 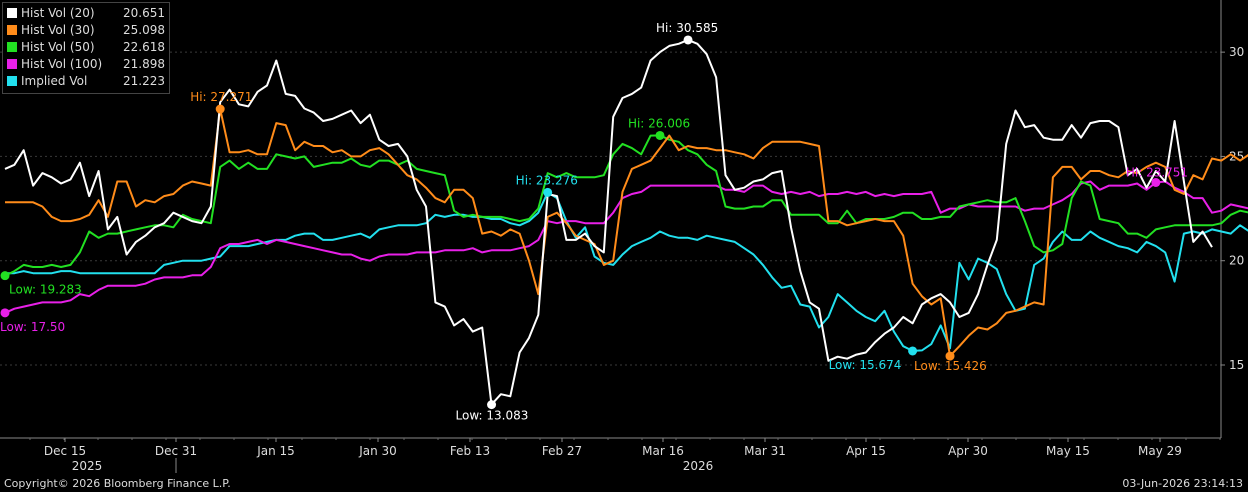 I want to click on x-tick-label: Dec 31, so click(x=176, y=451).